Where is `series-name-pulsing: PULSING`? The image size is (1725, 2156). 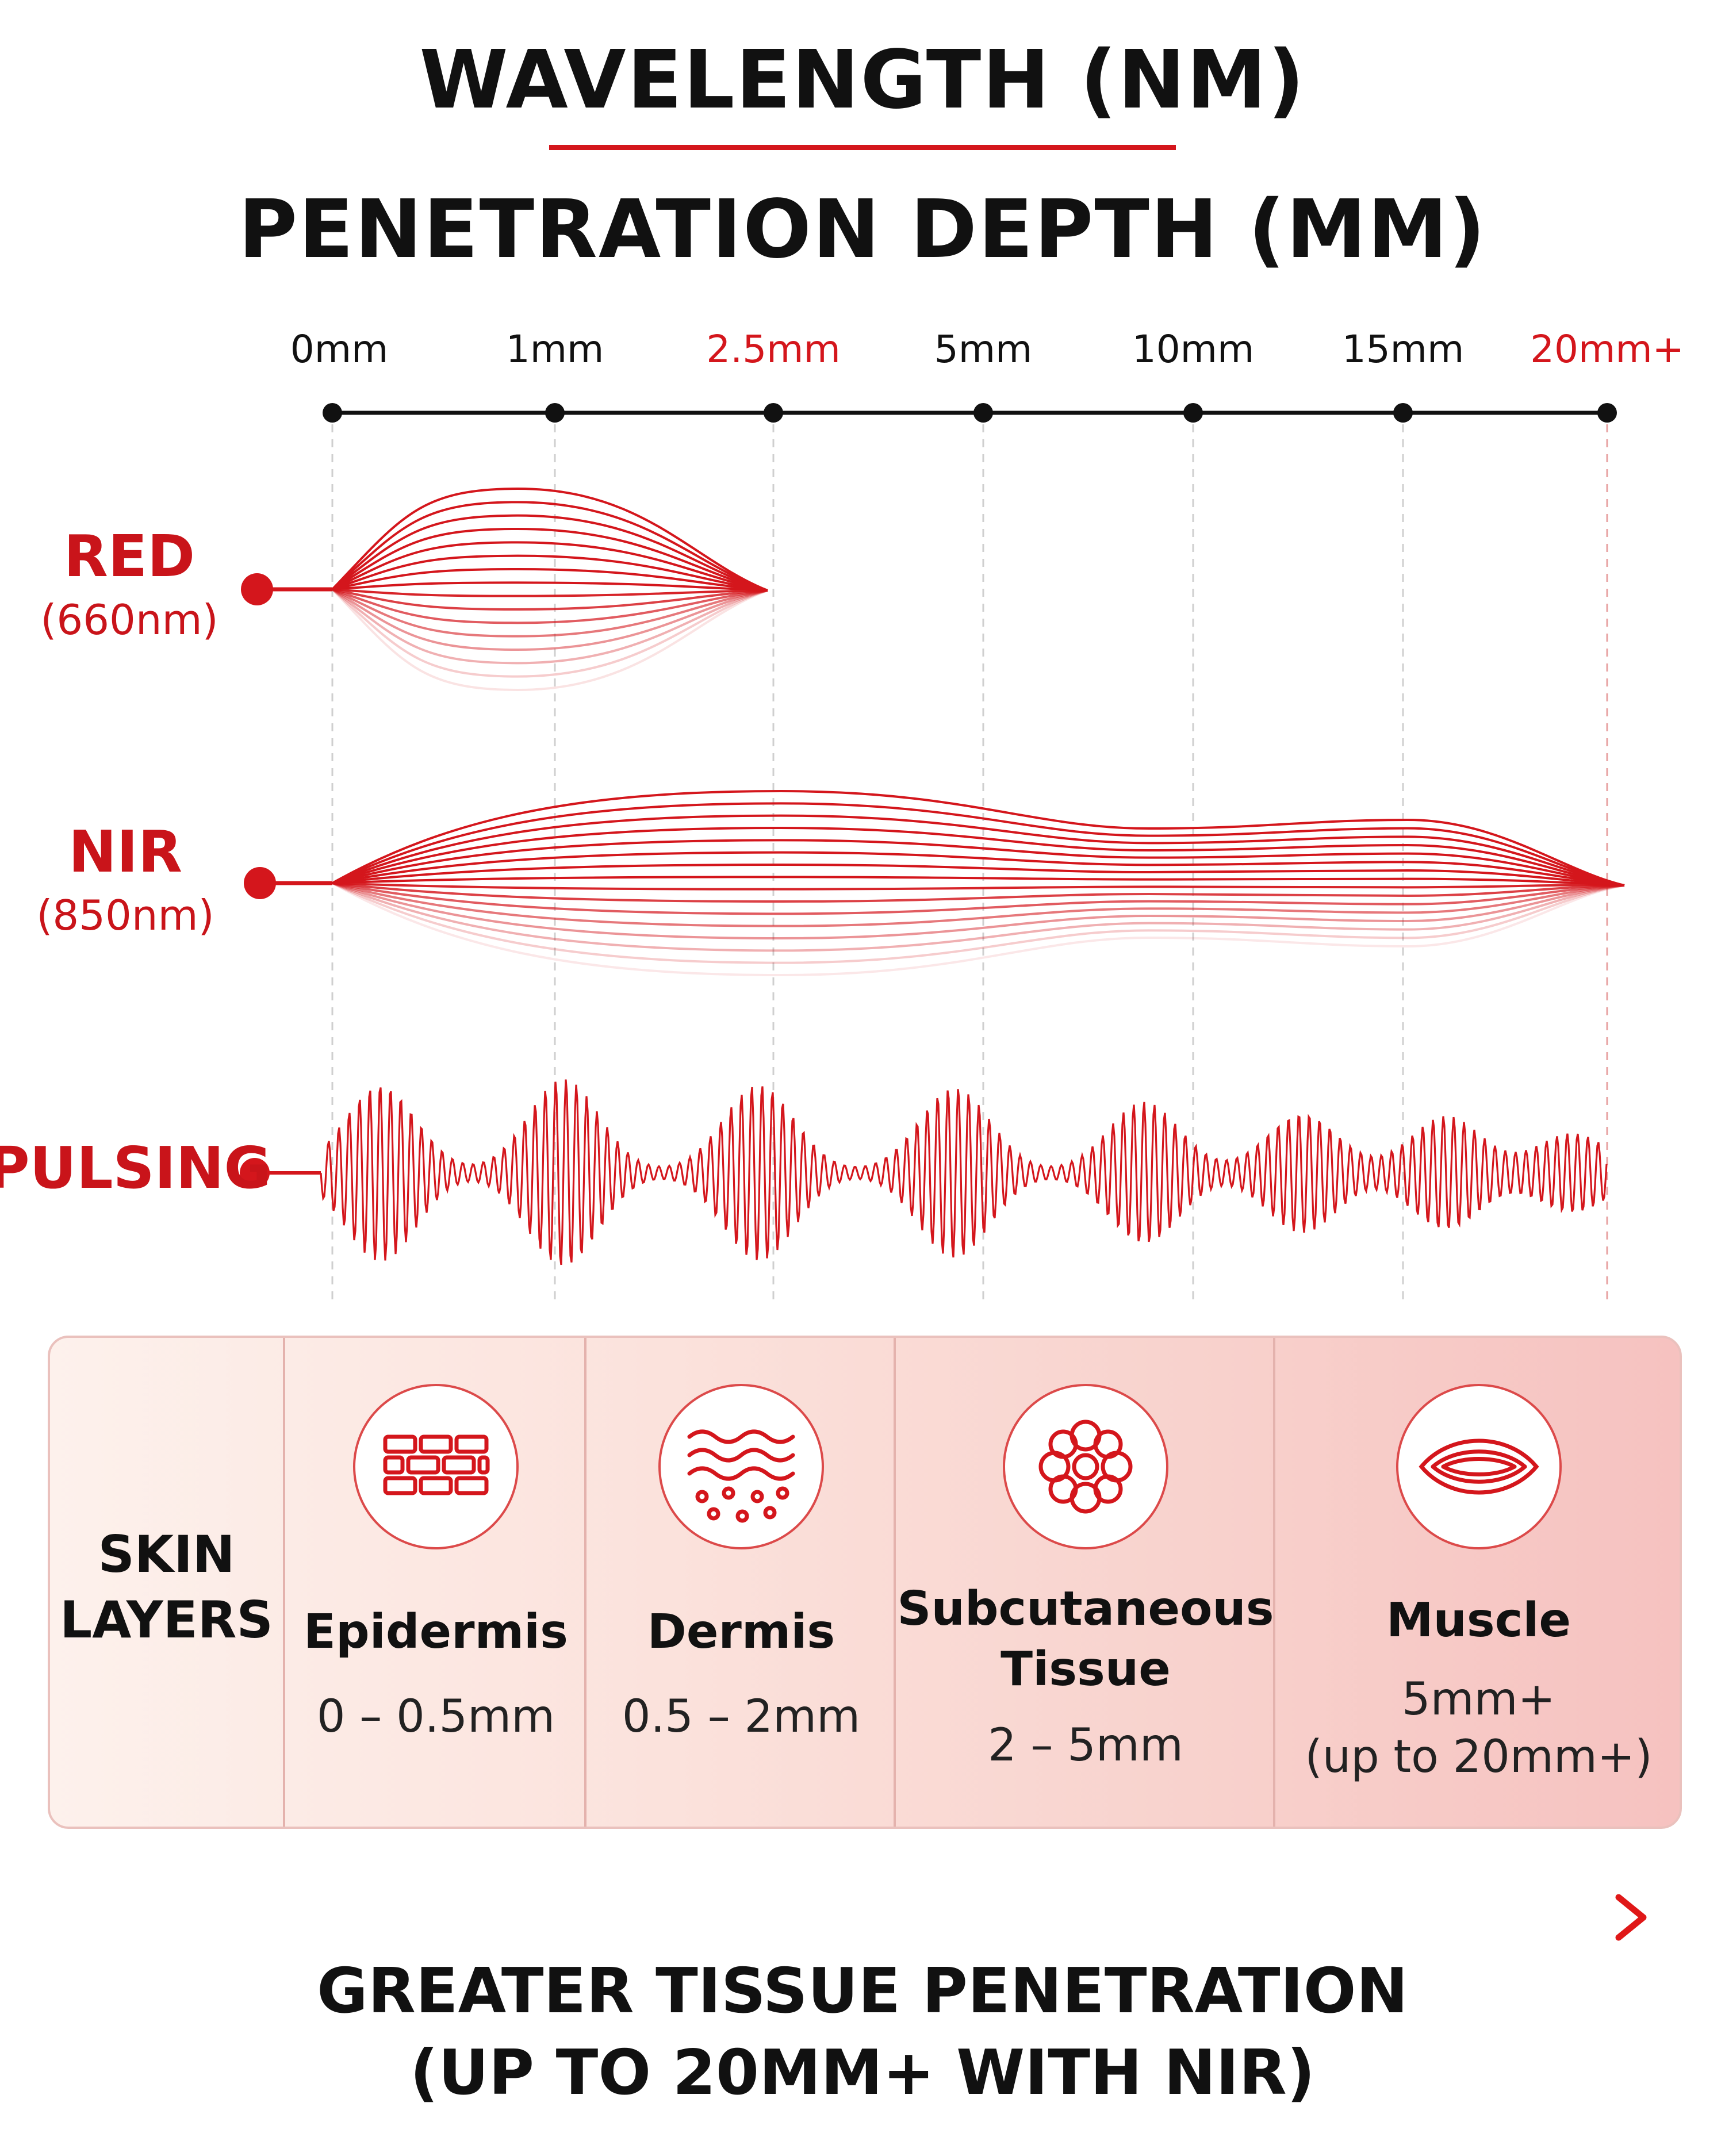 series-name-pulsing: PULSING is located at coordinates (135, 1168).